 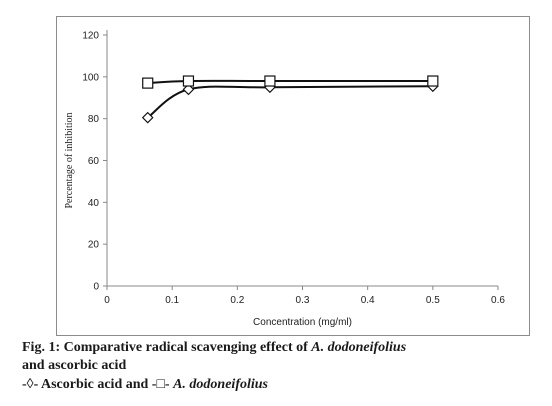 What do you see at coordinates (290, 82) in the screenshot?
I see `series-line-square` at bounding box center [290, 82].